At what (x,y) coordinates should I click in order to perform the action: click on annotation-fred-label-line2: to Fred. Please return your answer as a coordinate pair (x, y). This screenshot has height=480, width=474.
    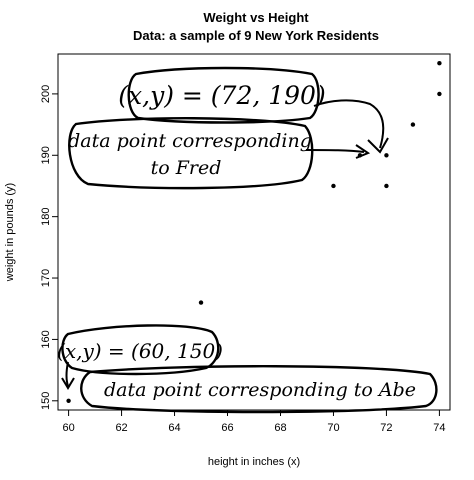
    Looking at the image, I should click on (186, 168).